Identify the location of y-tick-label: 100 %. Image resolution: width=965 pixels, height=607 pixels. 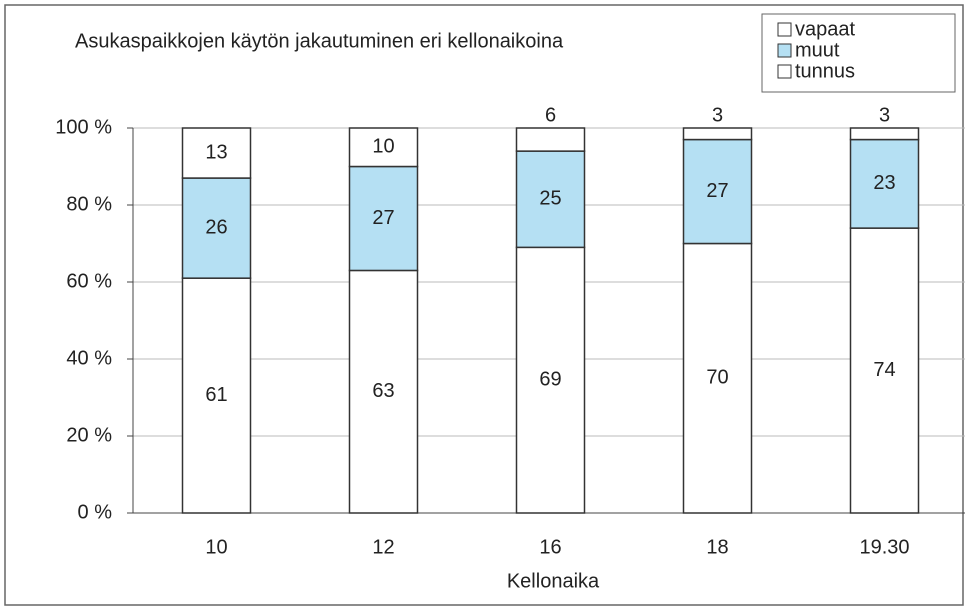
(83, 127).